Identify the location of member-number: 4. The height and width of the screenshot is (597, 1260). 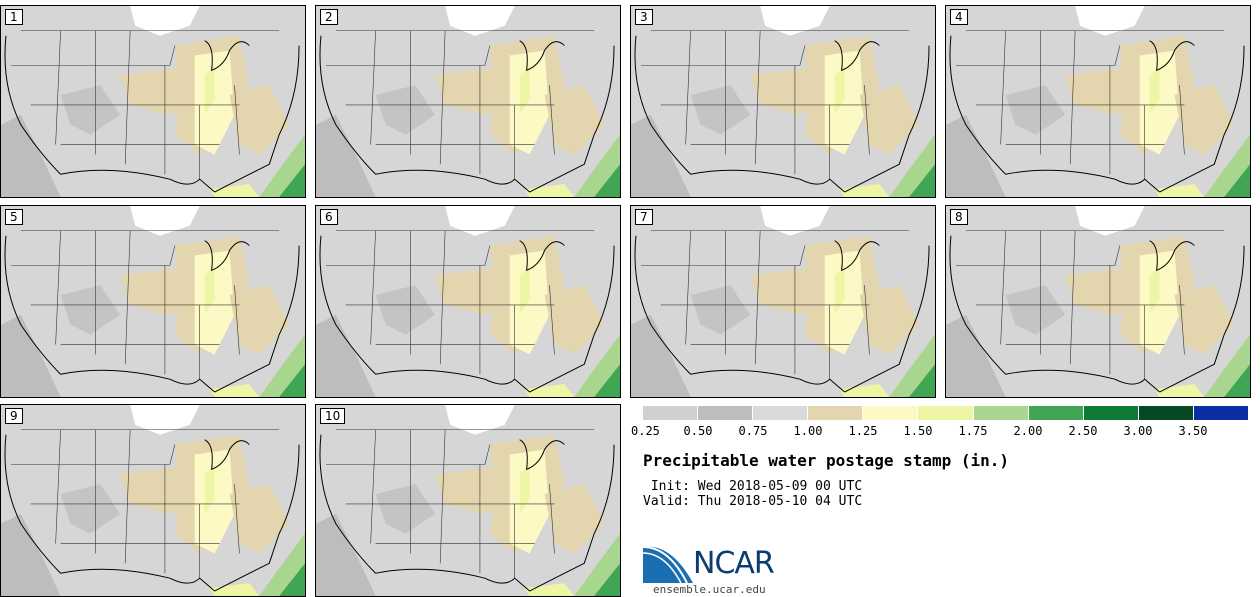
(959, 17).